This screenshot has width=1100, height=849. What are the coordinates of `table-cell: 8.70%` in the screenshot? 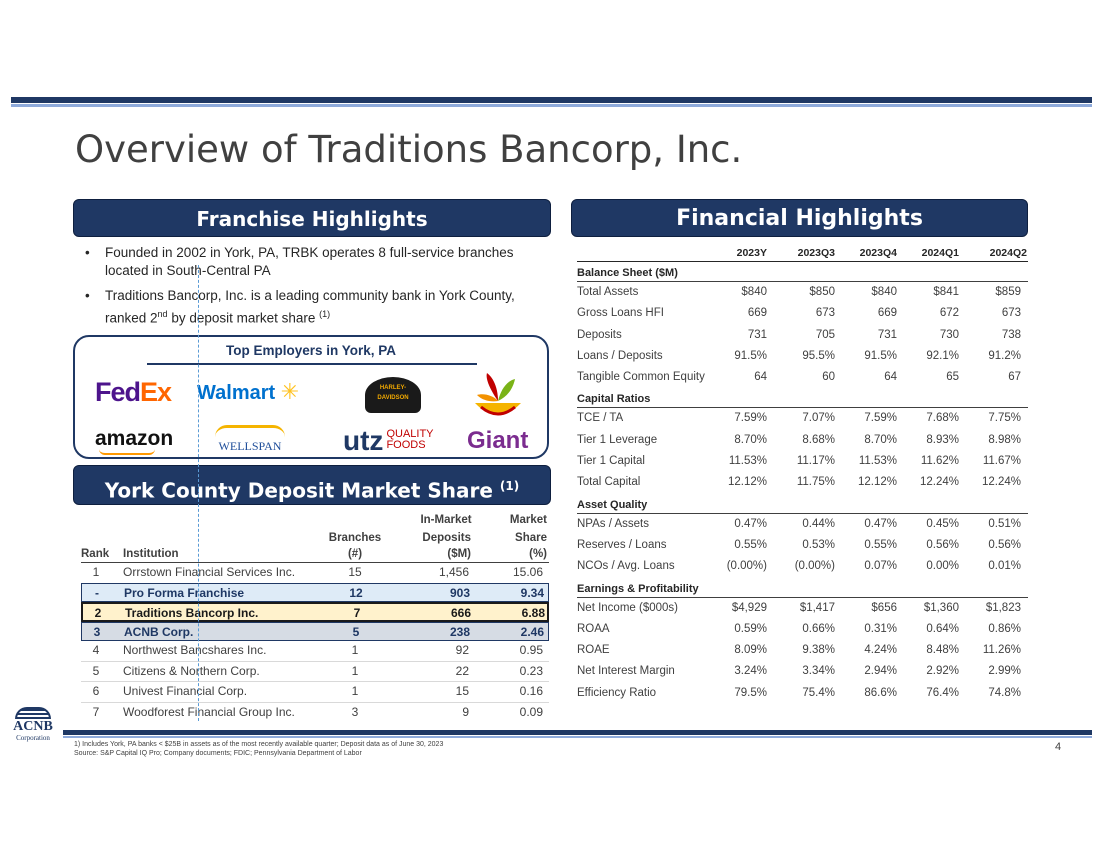 It's located at (880, 439).